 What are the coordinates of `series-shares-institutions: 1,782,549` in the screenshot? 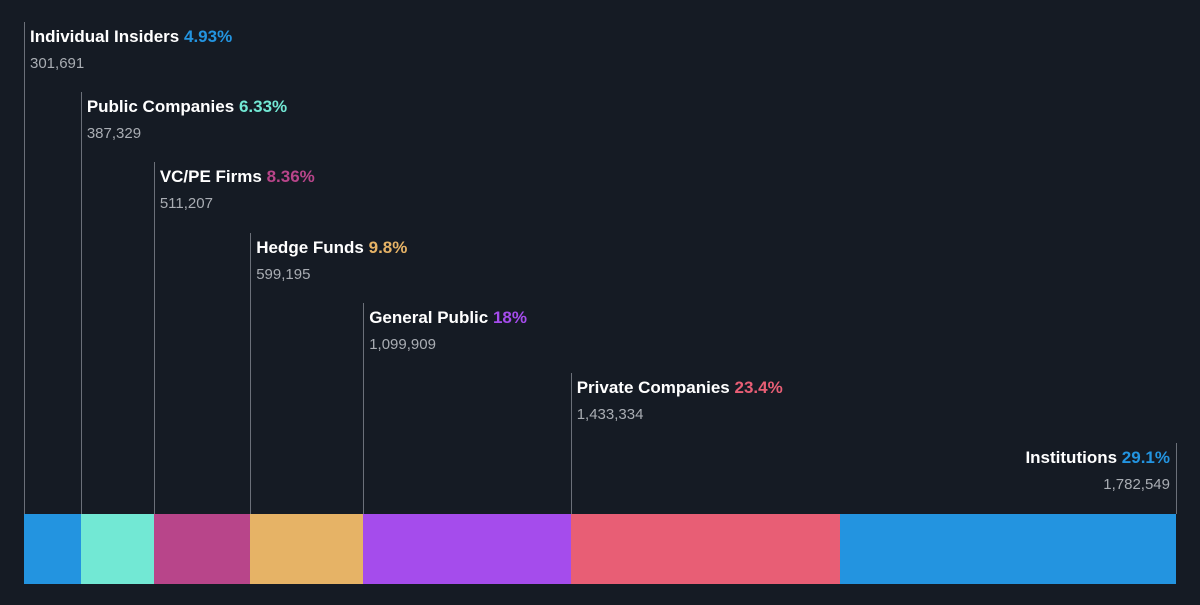 It's located at (1136, 485).